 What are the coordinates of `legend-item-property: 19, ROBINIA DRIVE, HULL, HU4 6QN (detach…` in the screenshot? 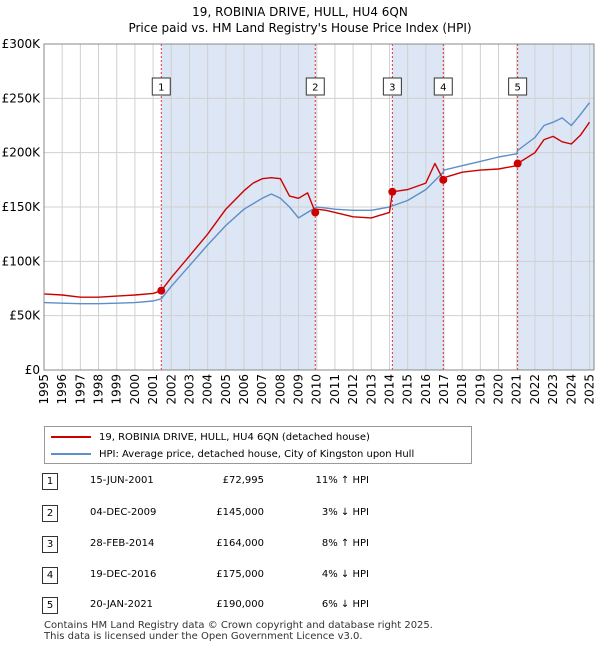 It's located at (210, 437).